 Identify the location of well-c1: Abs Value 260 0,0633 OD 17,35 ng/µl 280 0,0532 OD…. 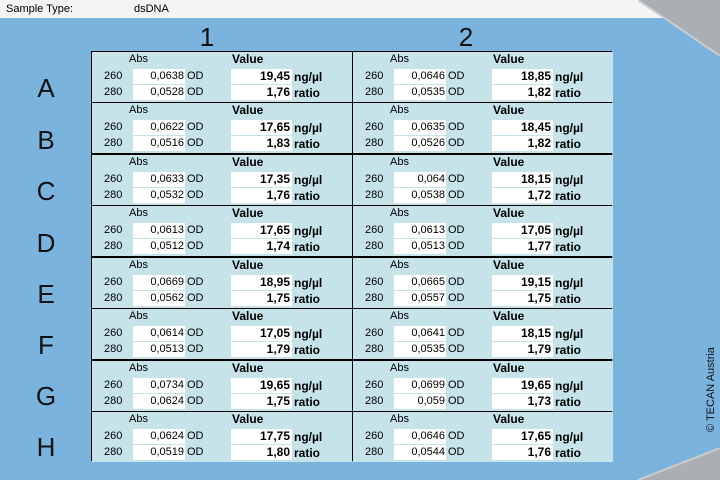
(222, 180).